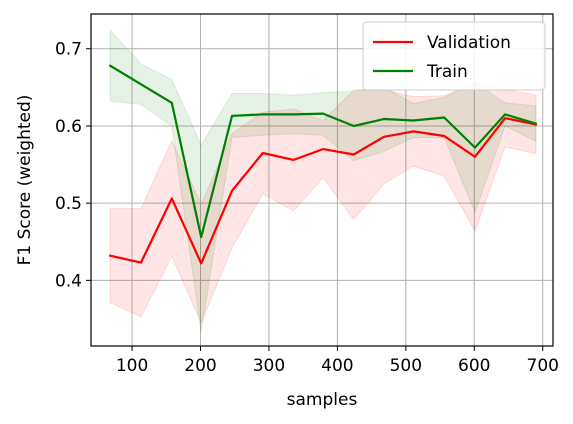  Describe the element at coordinates (543, 366) in the screenshot. I see `x-tick-label: 700` at that location.